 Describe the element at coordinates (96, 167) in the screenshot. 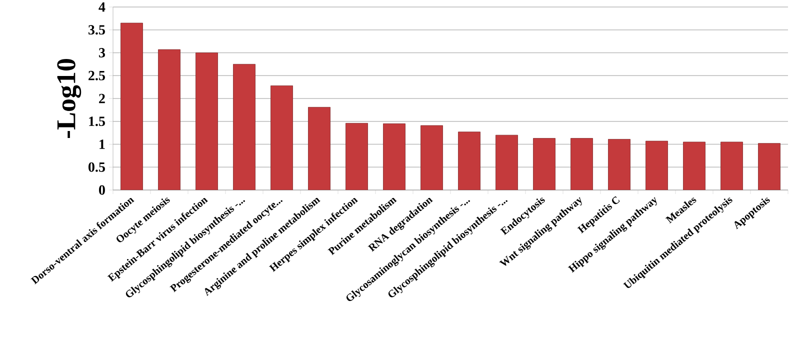

I see `y-tick-label: 0.5` at that location.